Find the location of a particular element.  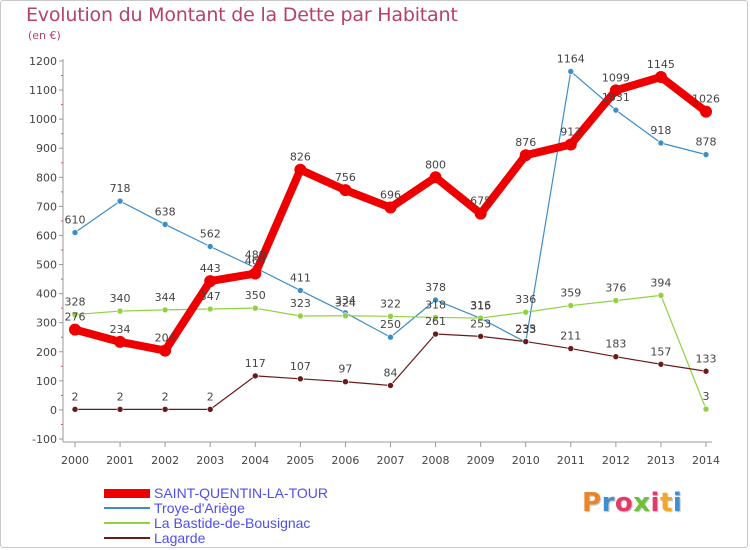

data-label: 411 is located at coordinates (300, 277).